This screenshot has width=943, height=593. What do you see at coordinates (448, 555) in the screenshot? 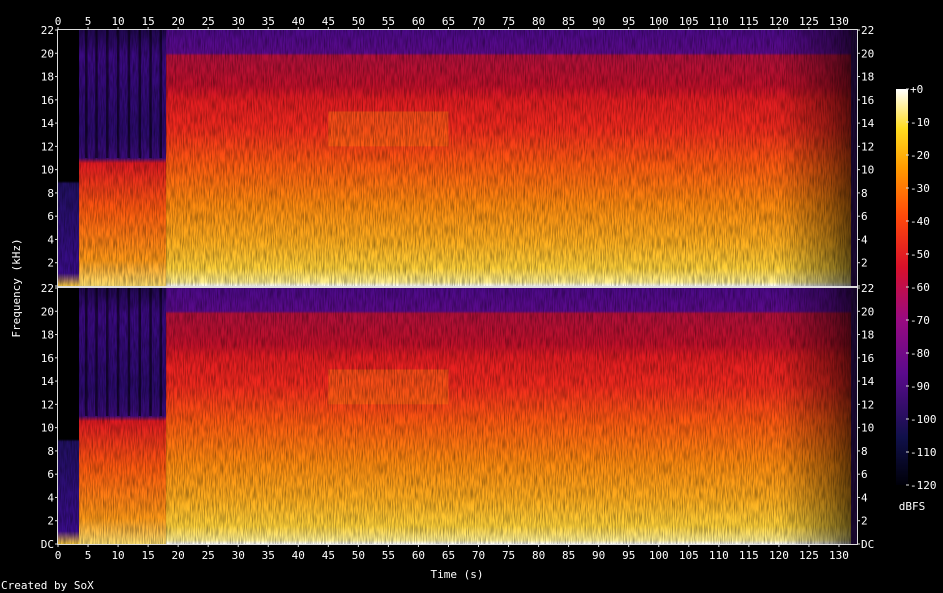
I see `x-tick-label-bottom: 65` at bounding box center [448, 555].